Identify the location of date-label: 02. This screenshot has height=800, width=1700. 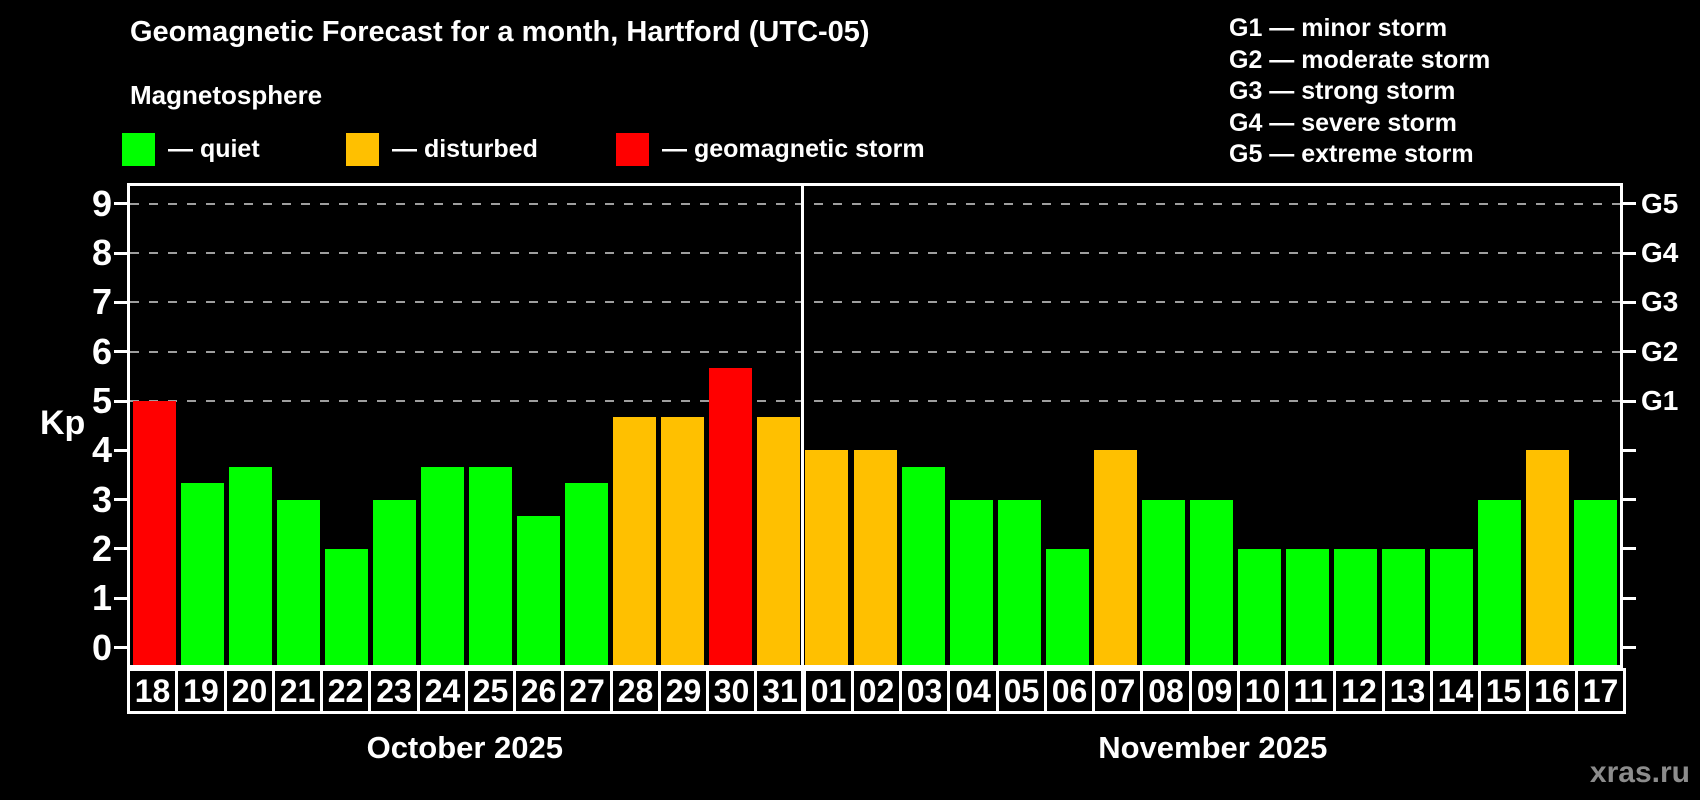
(876, 690).